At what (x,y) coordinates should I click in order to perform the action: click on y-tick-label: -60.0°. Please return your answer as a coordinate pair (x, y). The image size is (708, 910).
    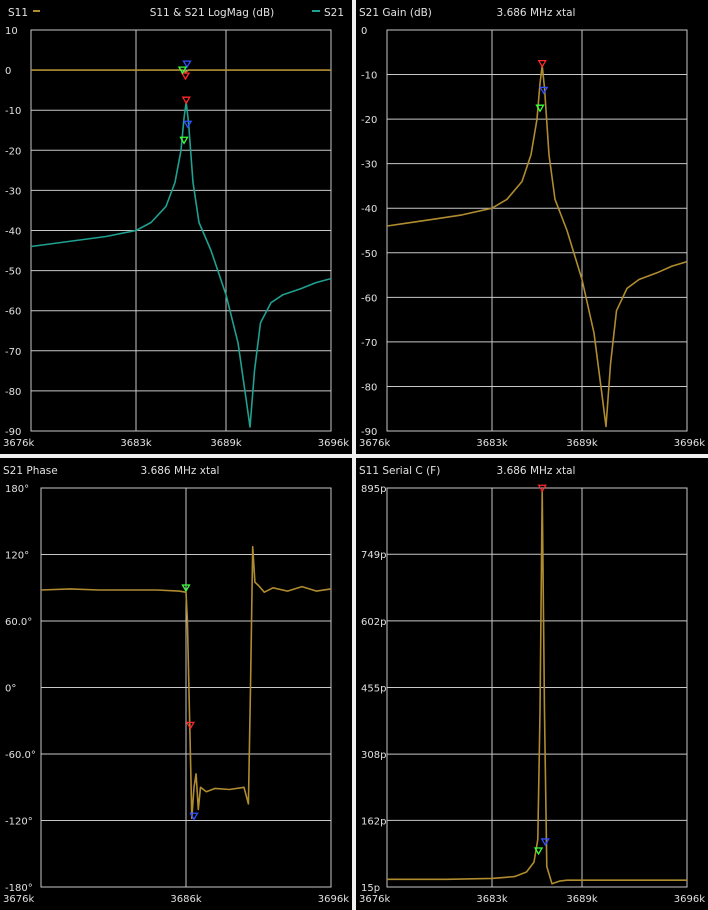
    Looking at the image, I should click on (20, 755).